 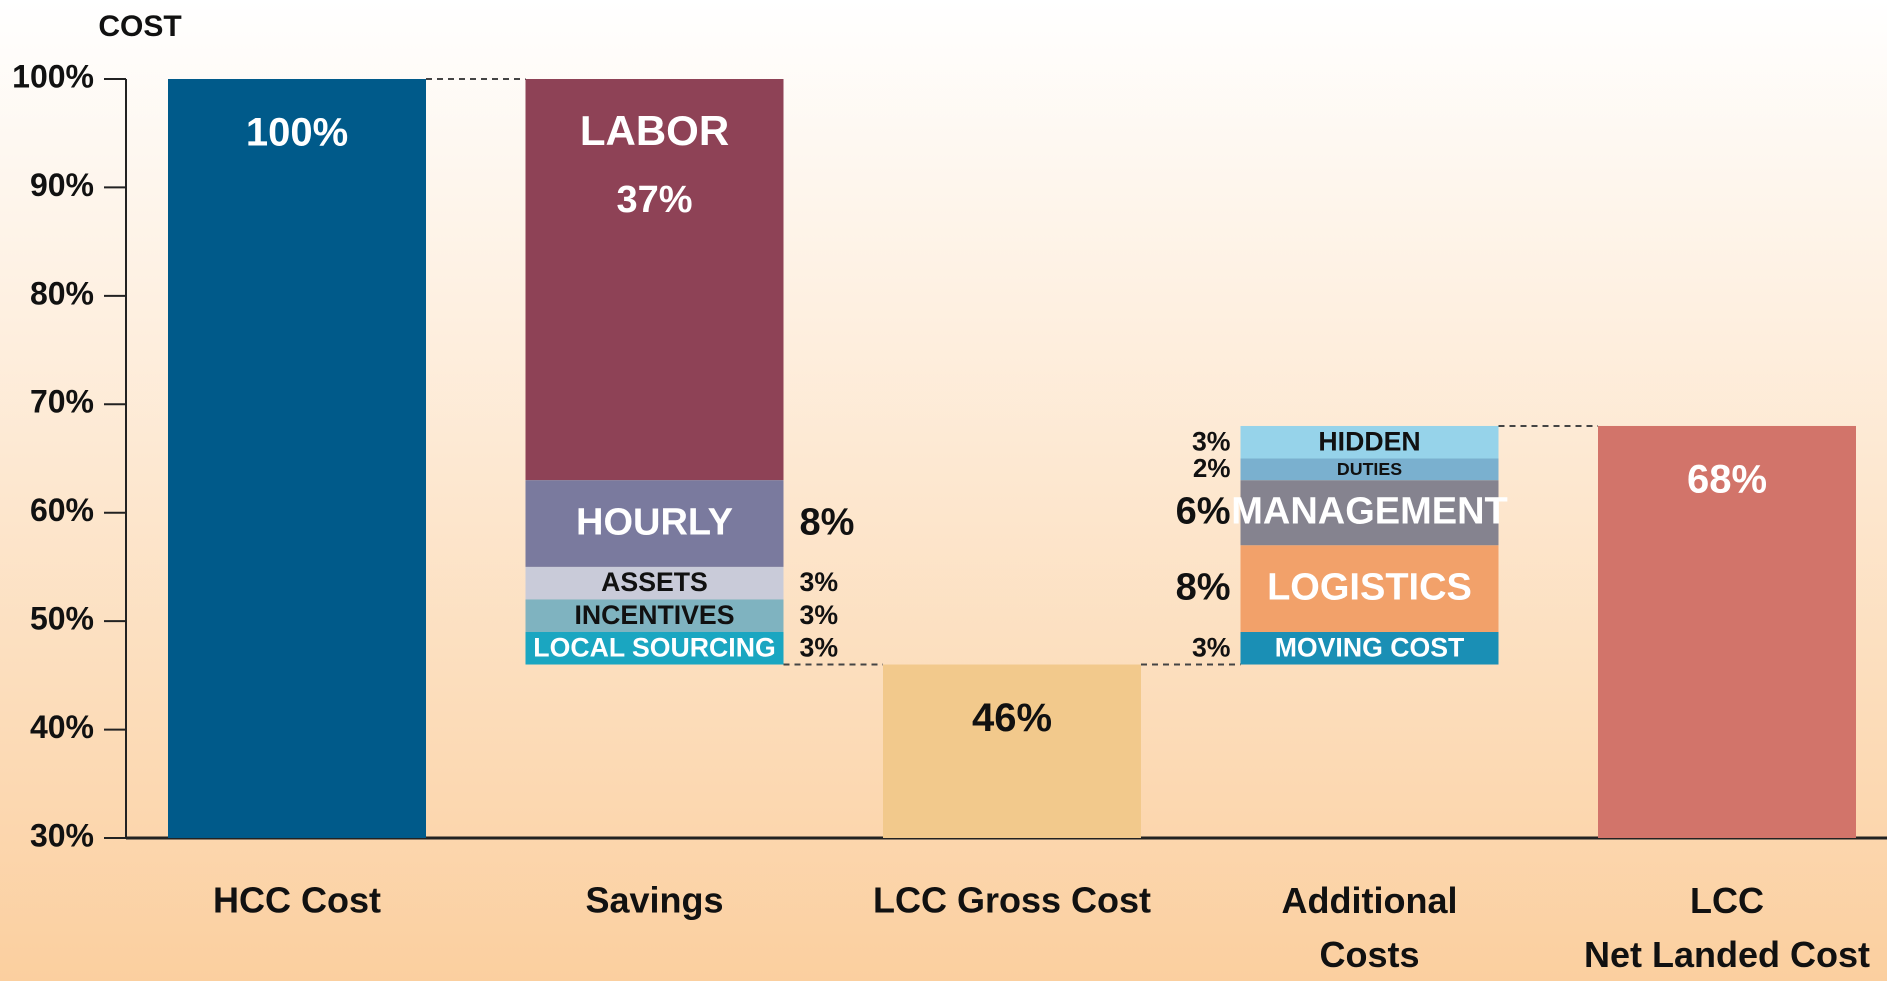 What do you see at coordinates (62, 185) in the screenshot?
I see `y-tick-label: 90%` at bounding box center [62, 185].